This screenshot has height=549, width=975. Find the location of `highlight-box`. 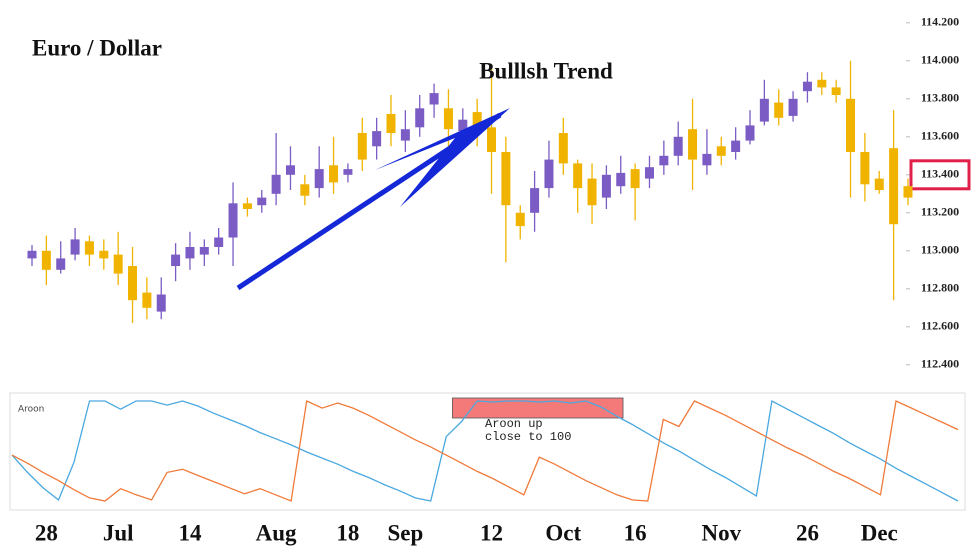

highlight-box is located at coordinates (940, 175).